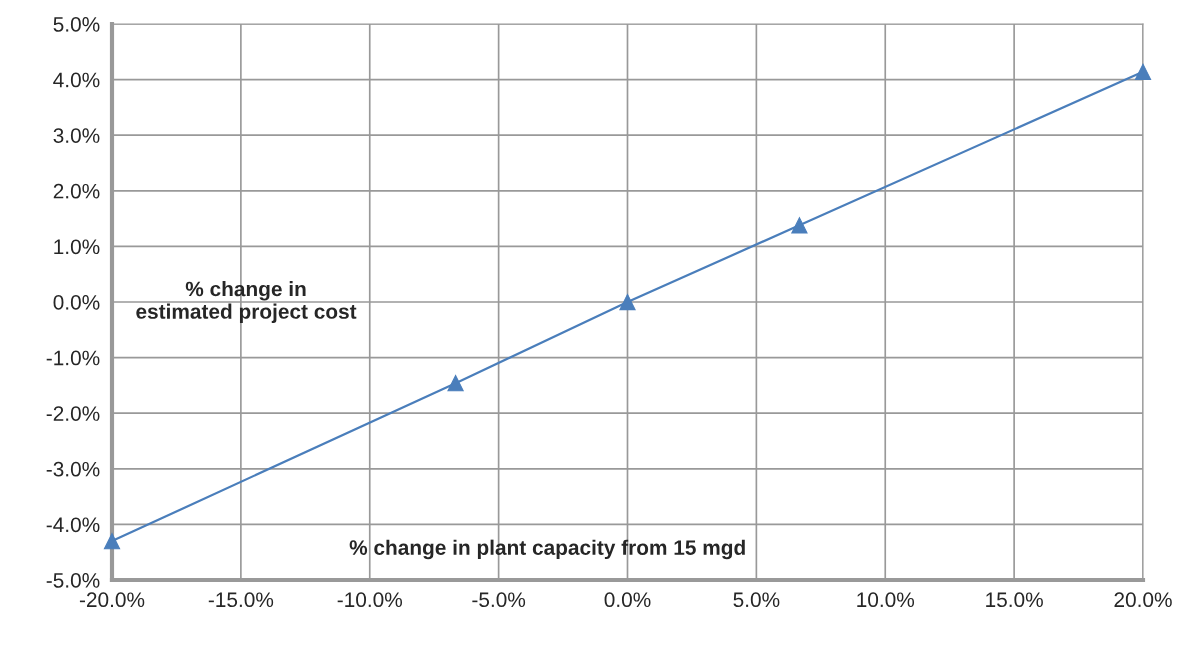  Describe the element at coordinates (756, 600) in the screenshot. I see `x-tick-label: 5.0%` at that location.